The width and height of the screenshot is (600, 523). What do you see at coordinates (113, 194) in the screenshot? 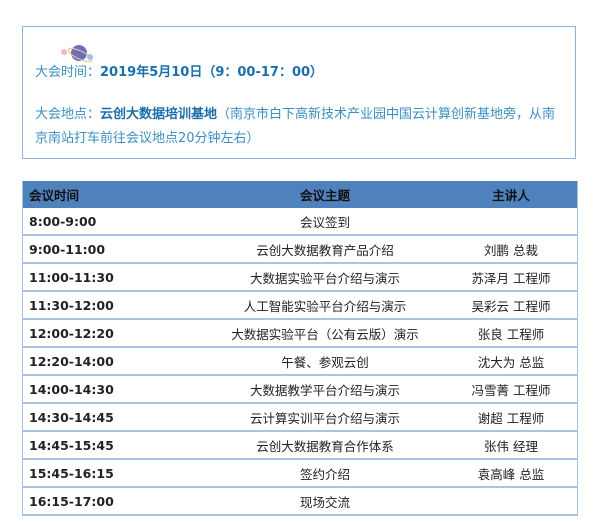
I see `header-time: 会议时间` at bounding box center [113, 194].